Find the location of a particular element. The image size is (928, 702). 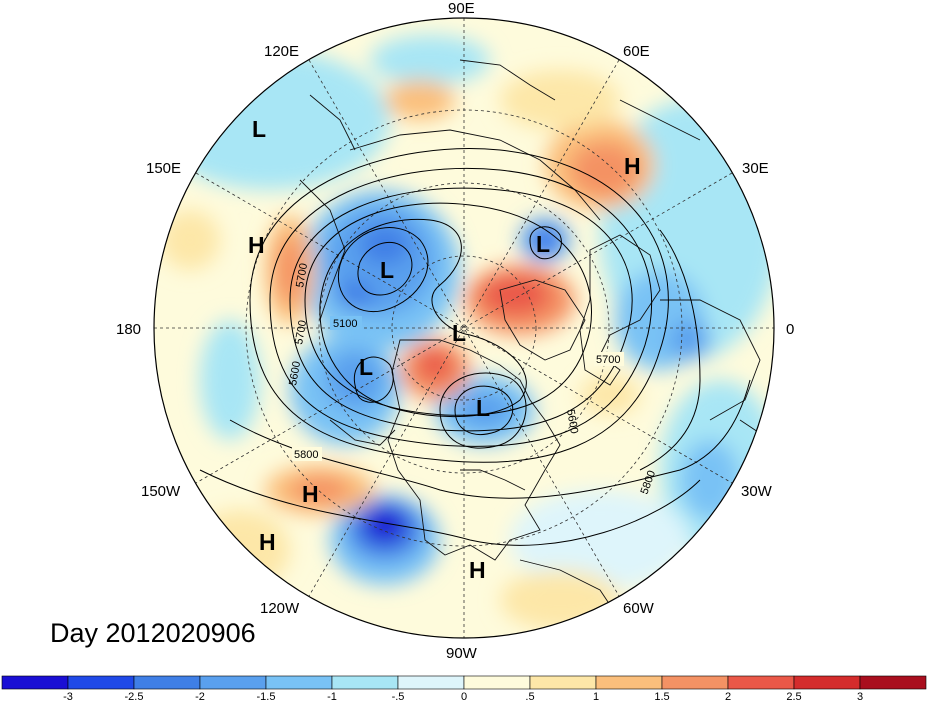

lon-label-90e: 90E is located at coordinates (461, 8).